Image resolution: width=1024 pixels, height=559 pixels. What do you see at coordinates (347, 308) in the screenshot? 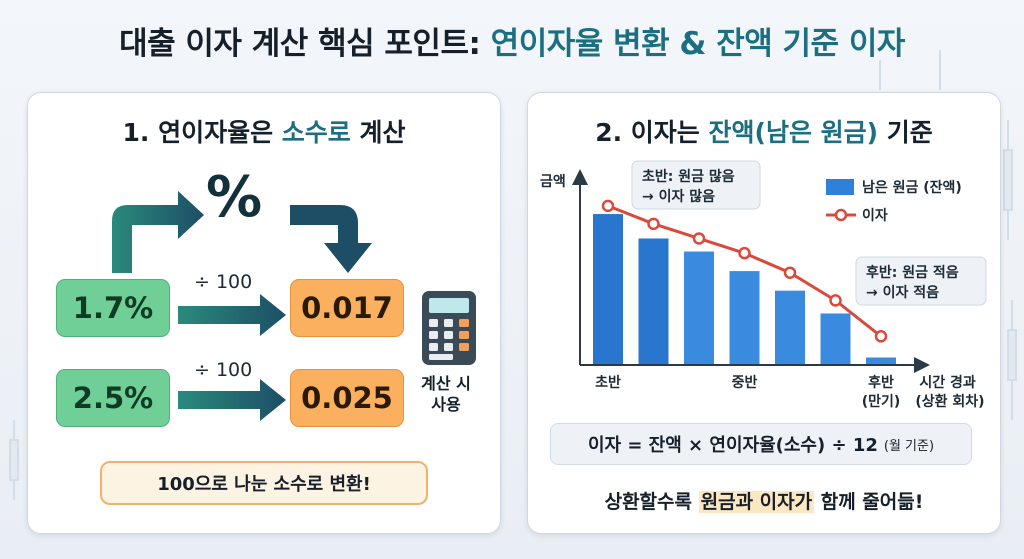
I see `decimal-output-box: 0.017` at bounding box center [347, 308].